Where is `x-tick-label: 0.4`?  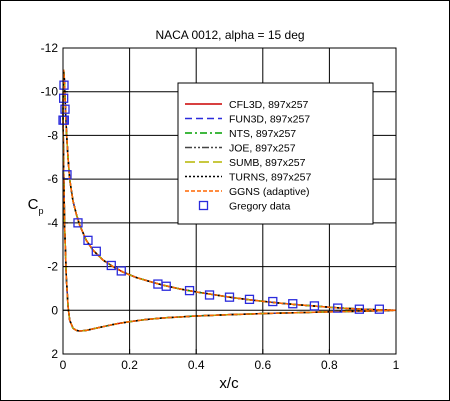
x-tick-label: 0.4 is located at coordinates (196, 365).